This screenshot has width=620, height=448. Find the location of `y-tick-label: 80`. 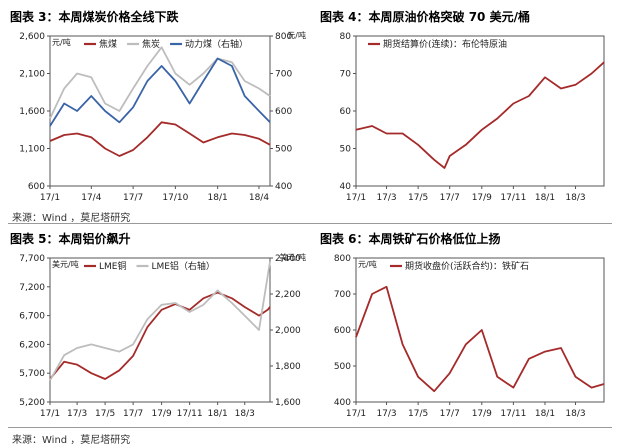

y-tick-label: 80 is located at coordinates (346, 37).